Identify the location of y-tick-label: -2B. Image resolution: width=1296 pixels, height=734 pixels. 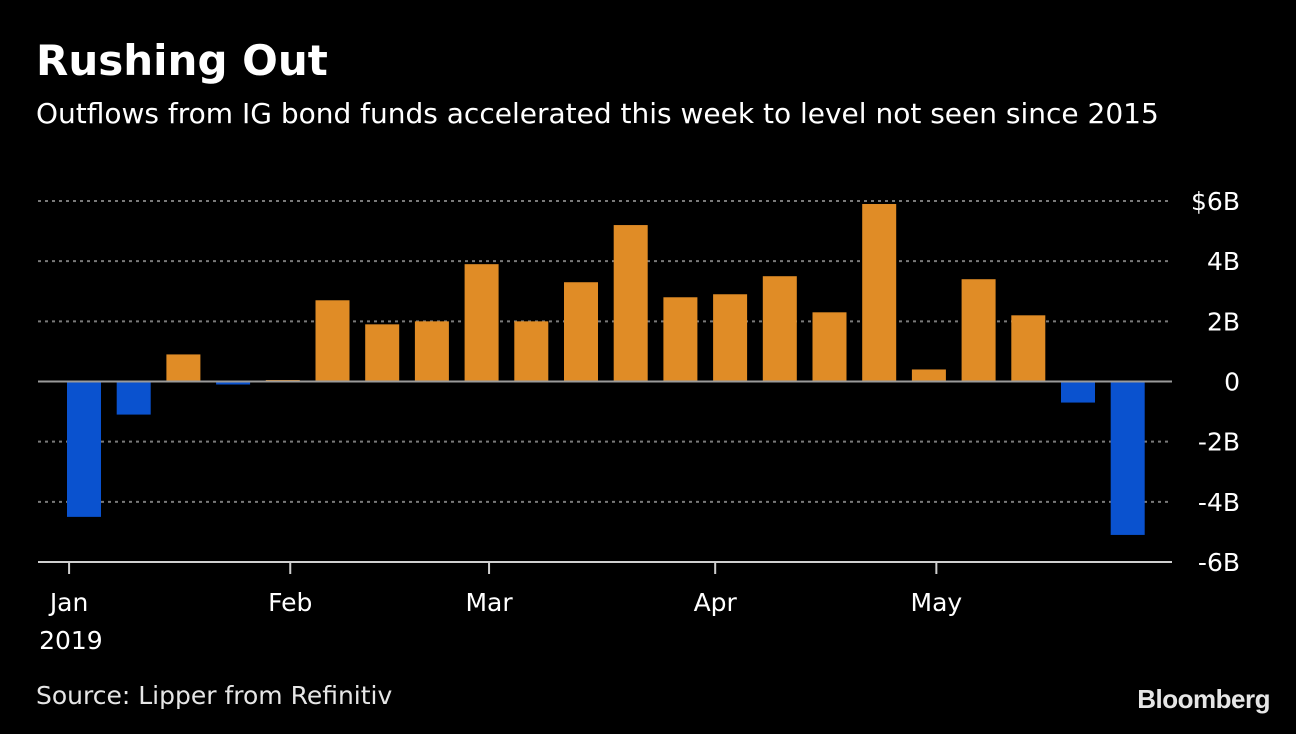
(1219, 442).